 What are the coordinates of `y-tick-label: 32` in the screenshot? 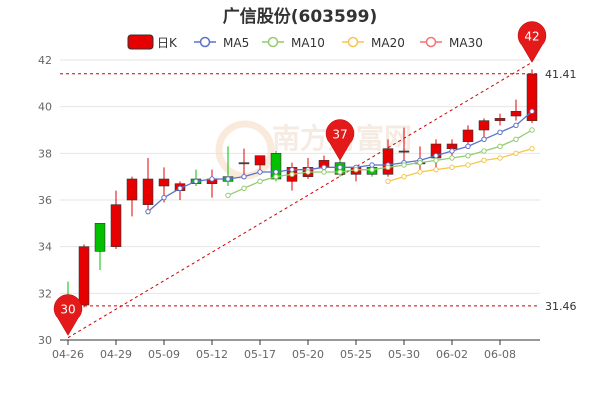 It's located at (45, 293).